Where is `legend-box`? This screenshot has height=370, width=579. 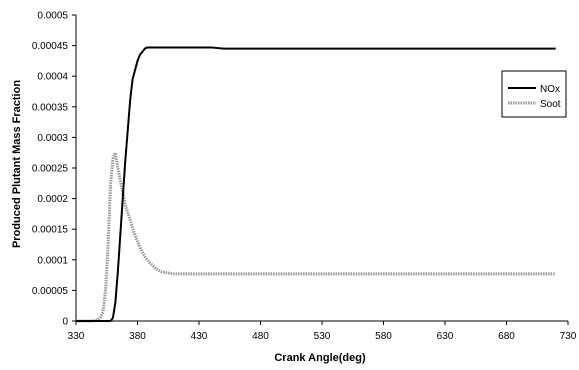 legend-box is located at coordinates (534, 94).